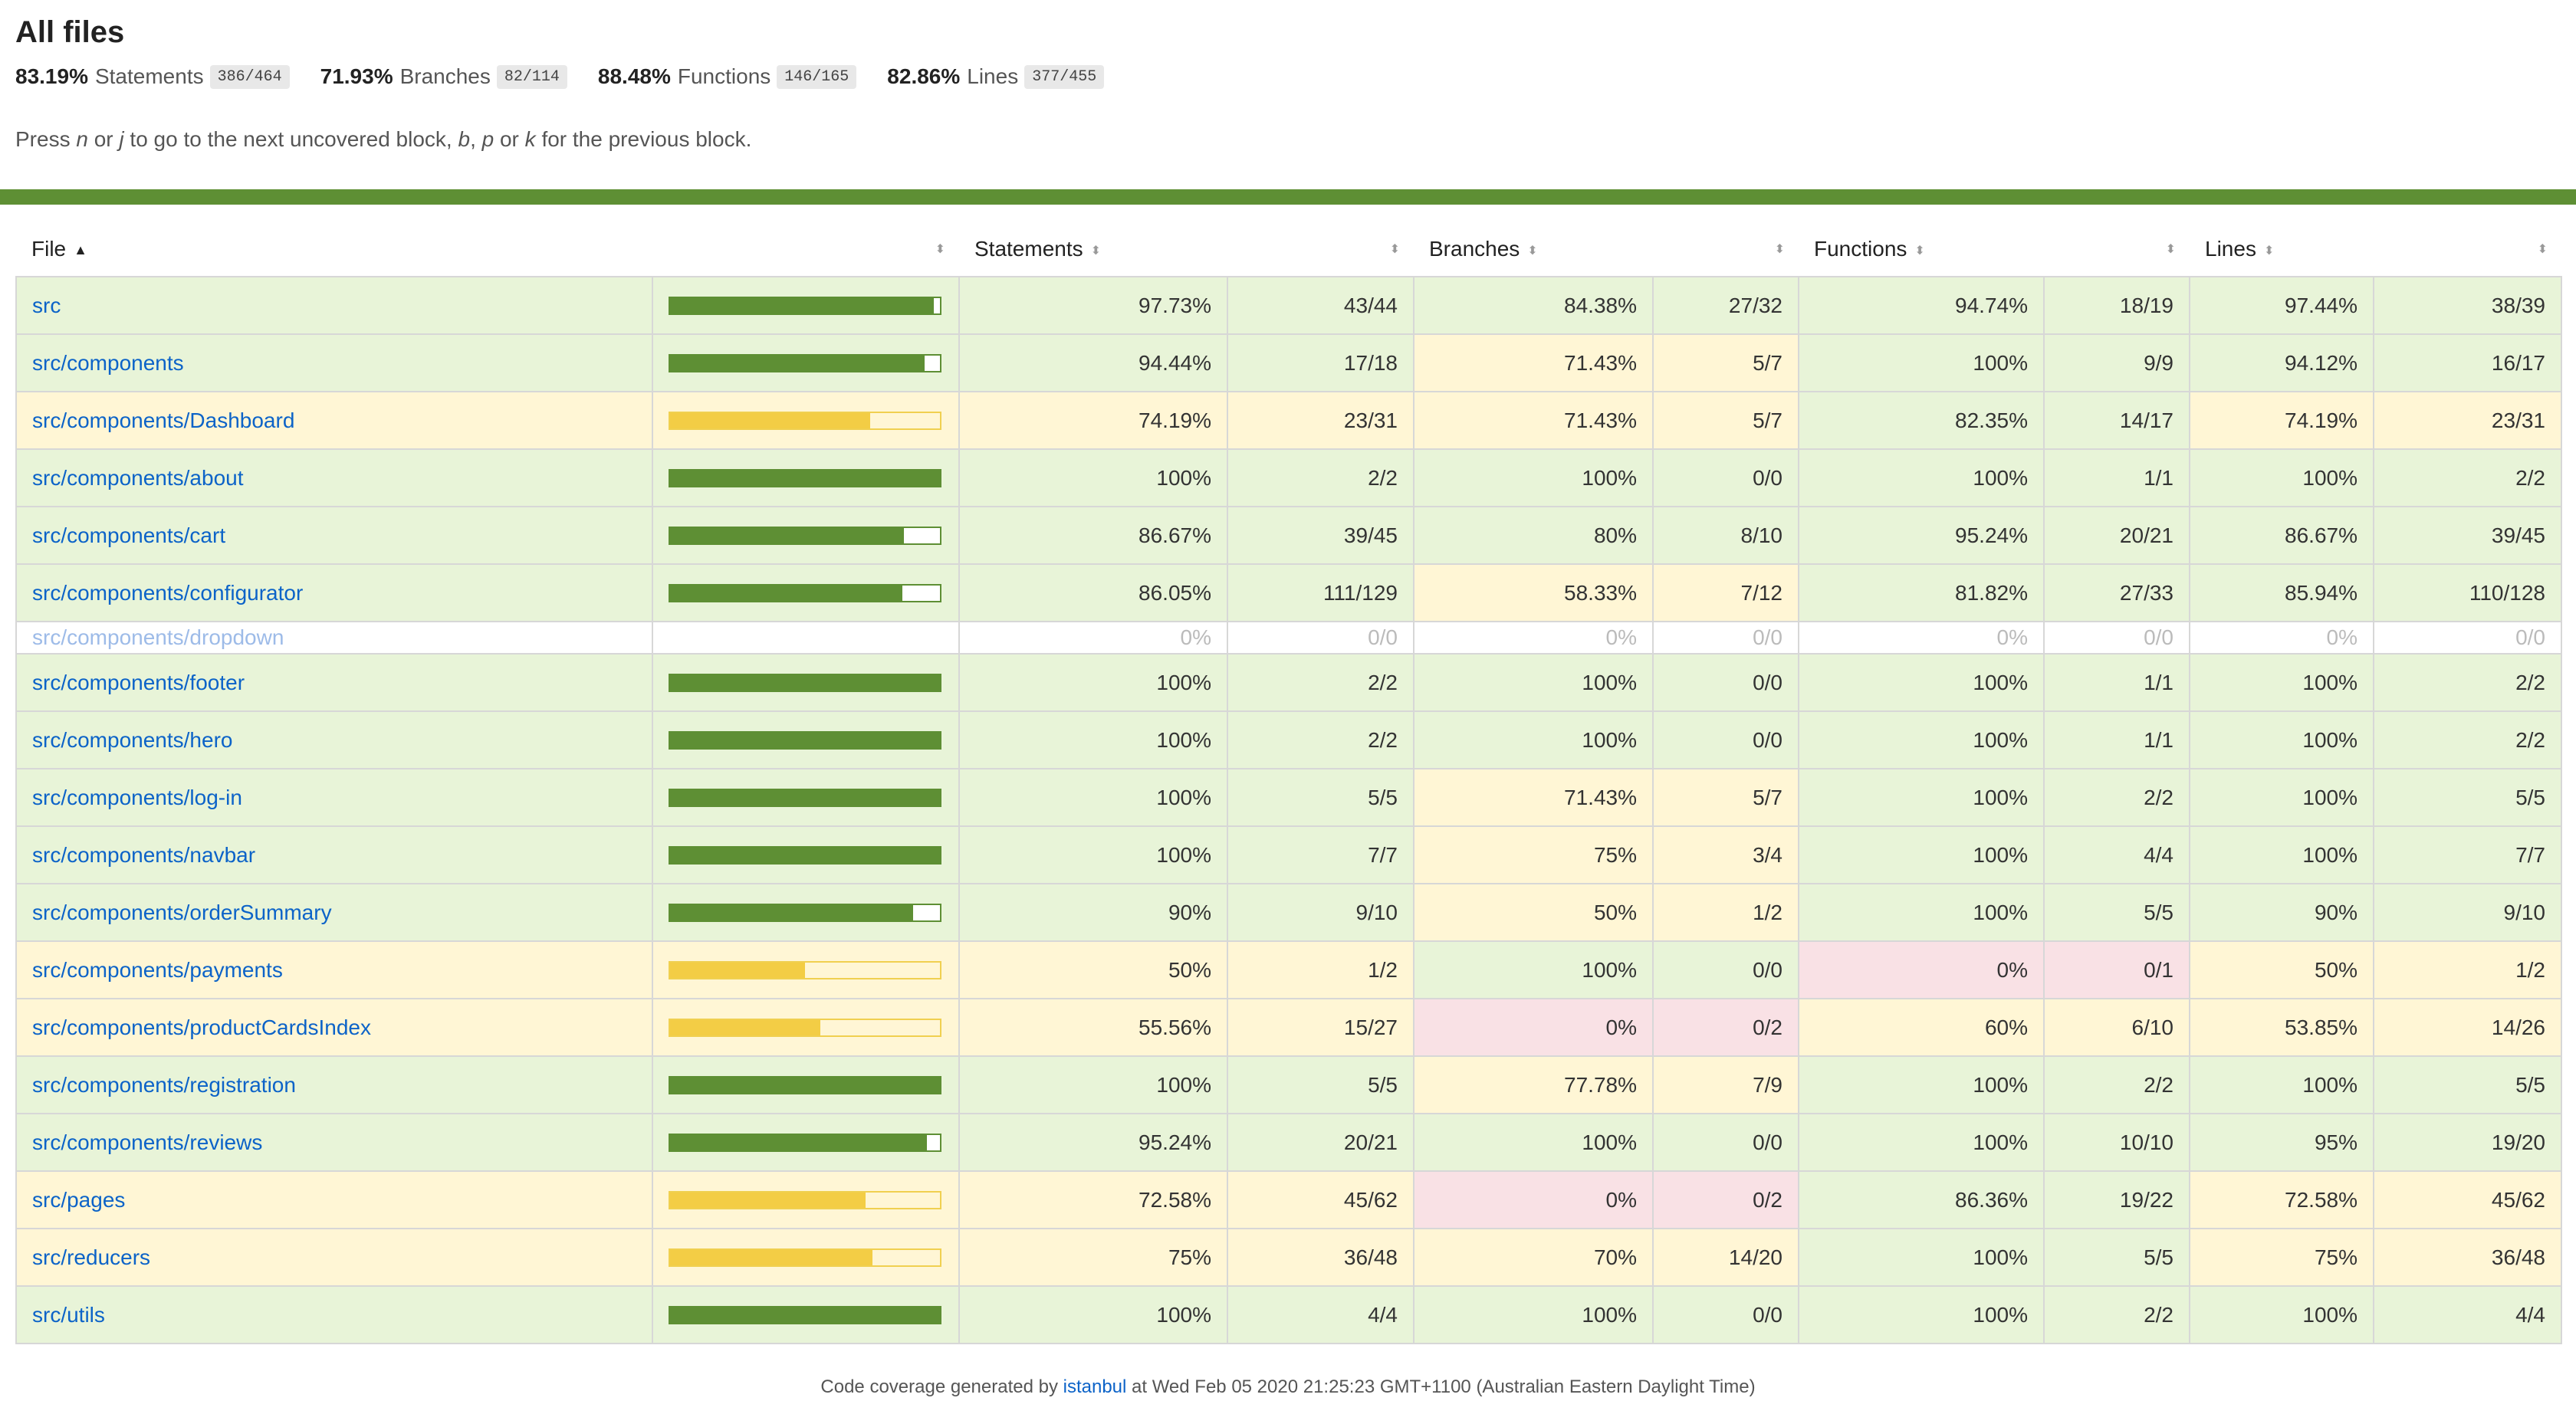 The height and width of the screenshot is (1401, 2576). What do you see at coordinates (806, 249) in the screenshot?
I see `column-header-coverage-bar: ⬍` at bounding box center [806, 249].